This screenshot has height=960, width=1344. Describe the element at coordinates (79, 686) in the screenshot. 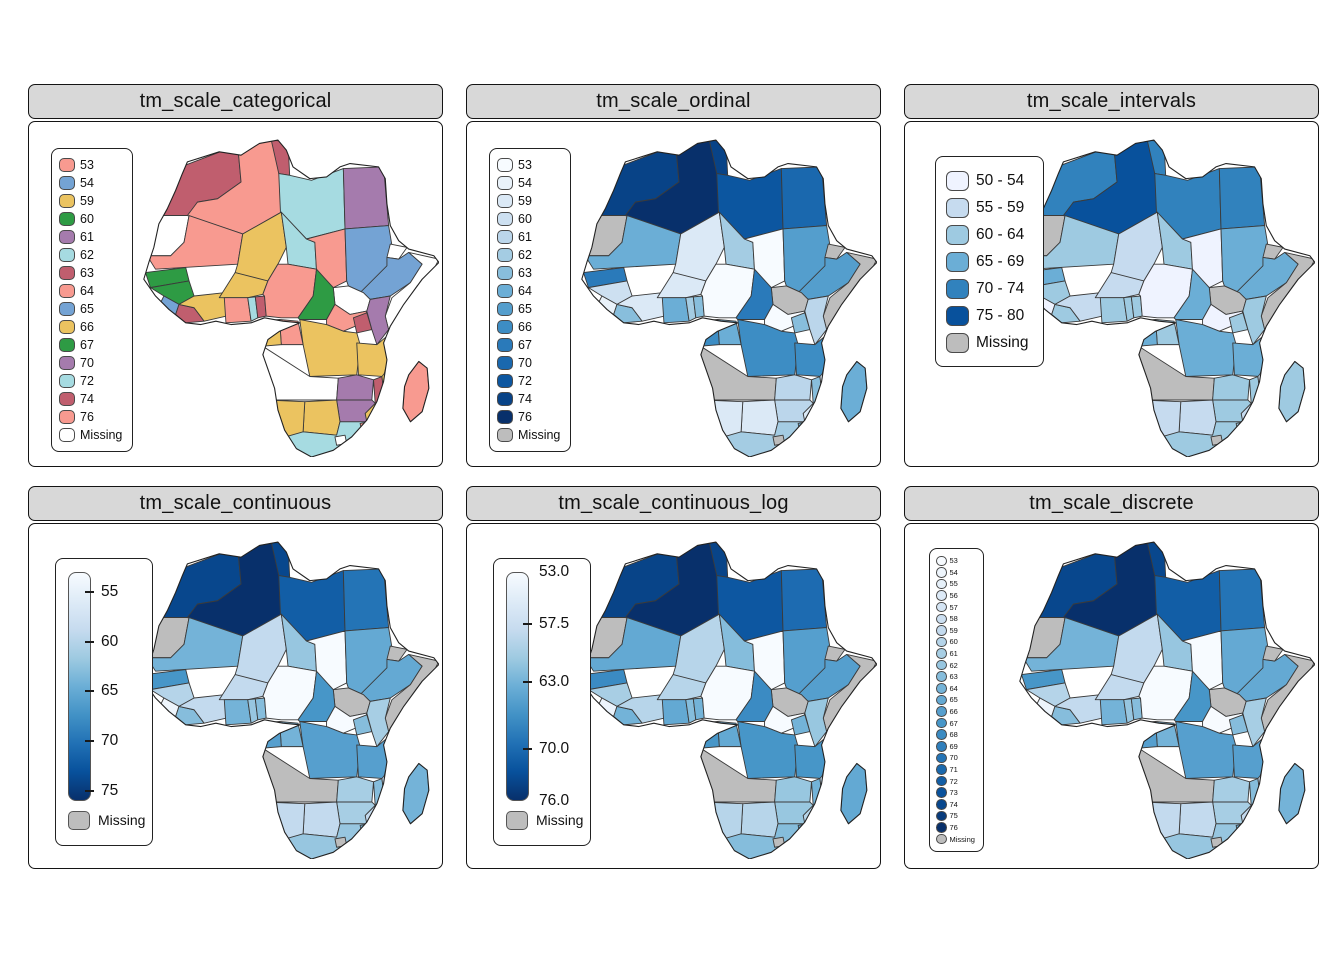

I see `gradient-bar` at that location.